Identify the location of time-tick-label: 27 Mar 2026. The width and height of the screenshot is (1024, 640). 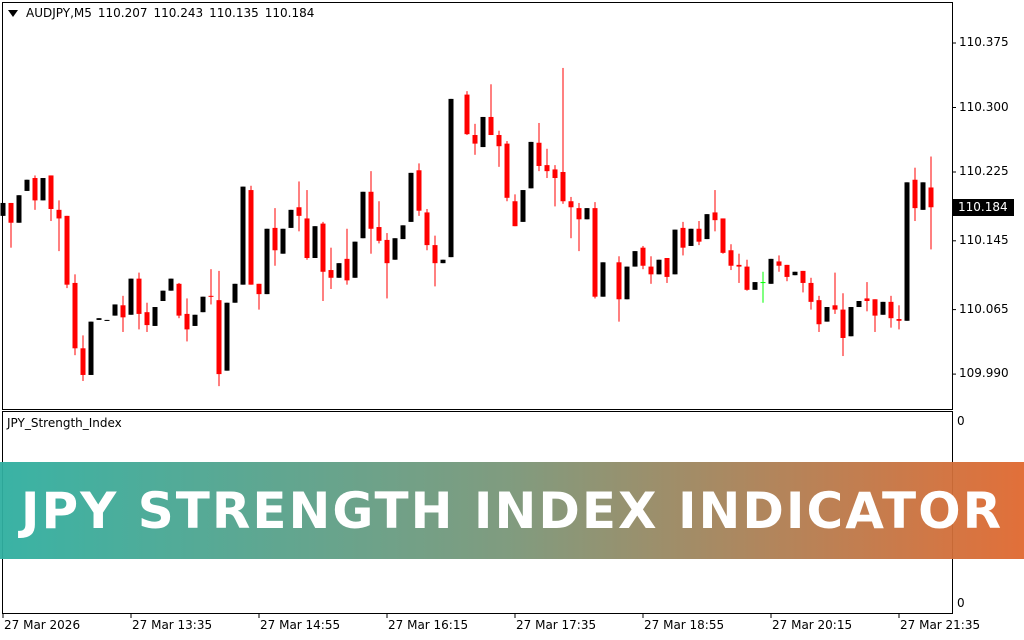
(42, 625).